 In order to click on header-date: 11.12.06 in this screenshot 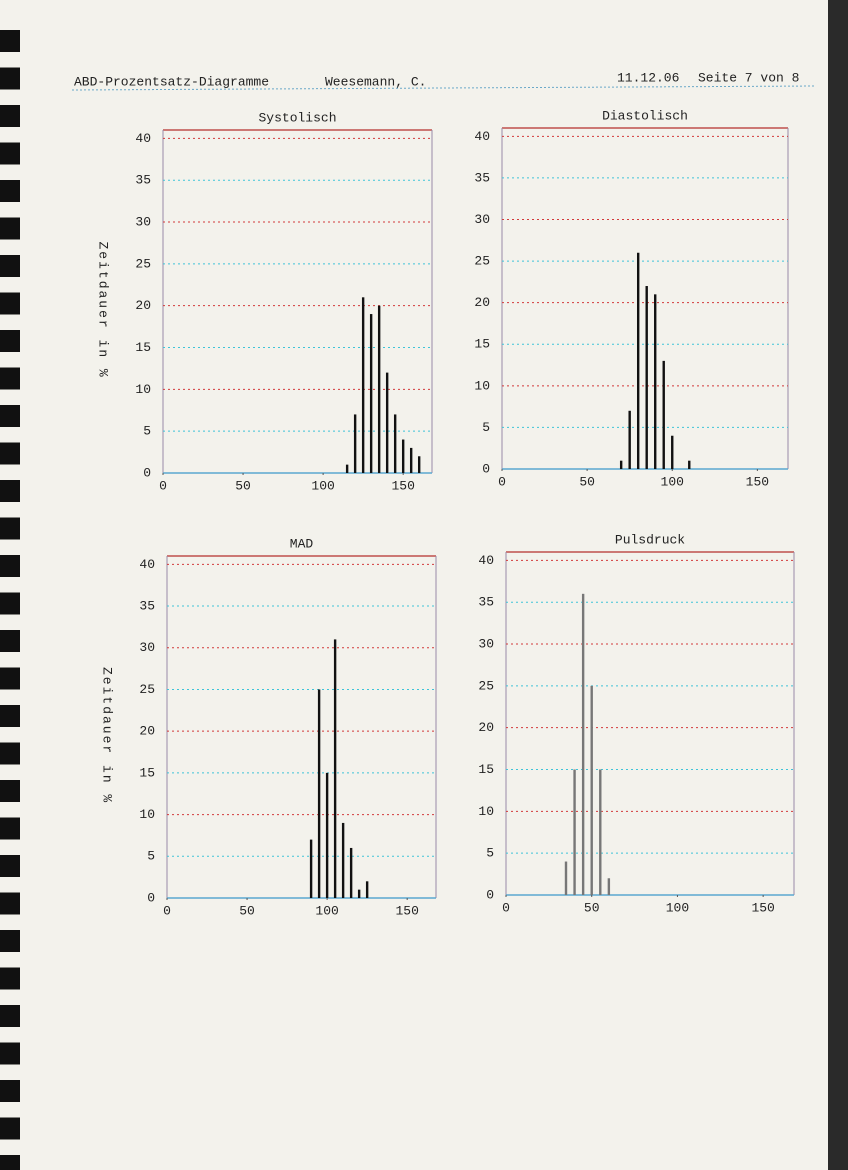, I will do `click(648, 77)`.